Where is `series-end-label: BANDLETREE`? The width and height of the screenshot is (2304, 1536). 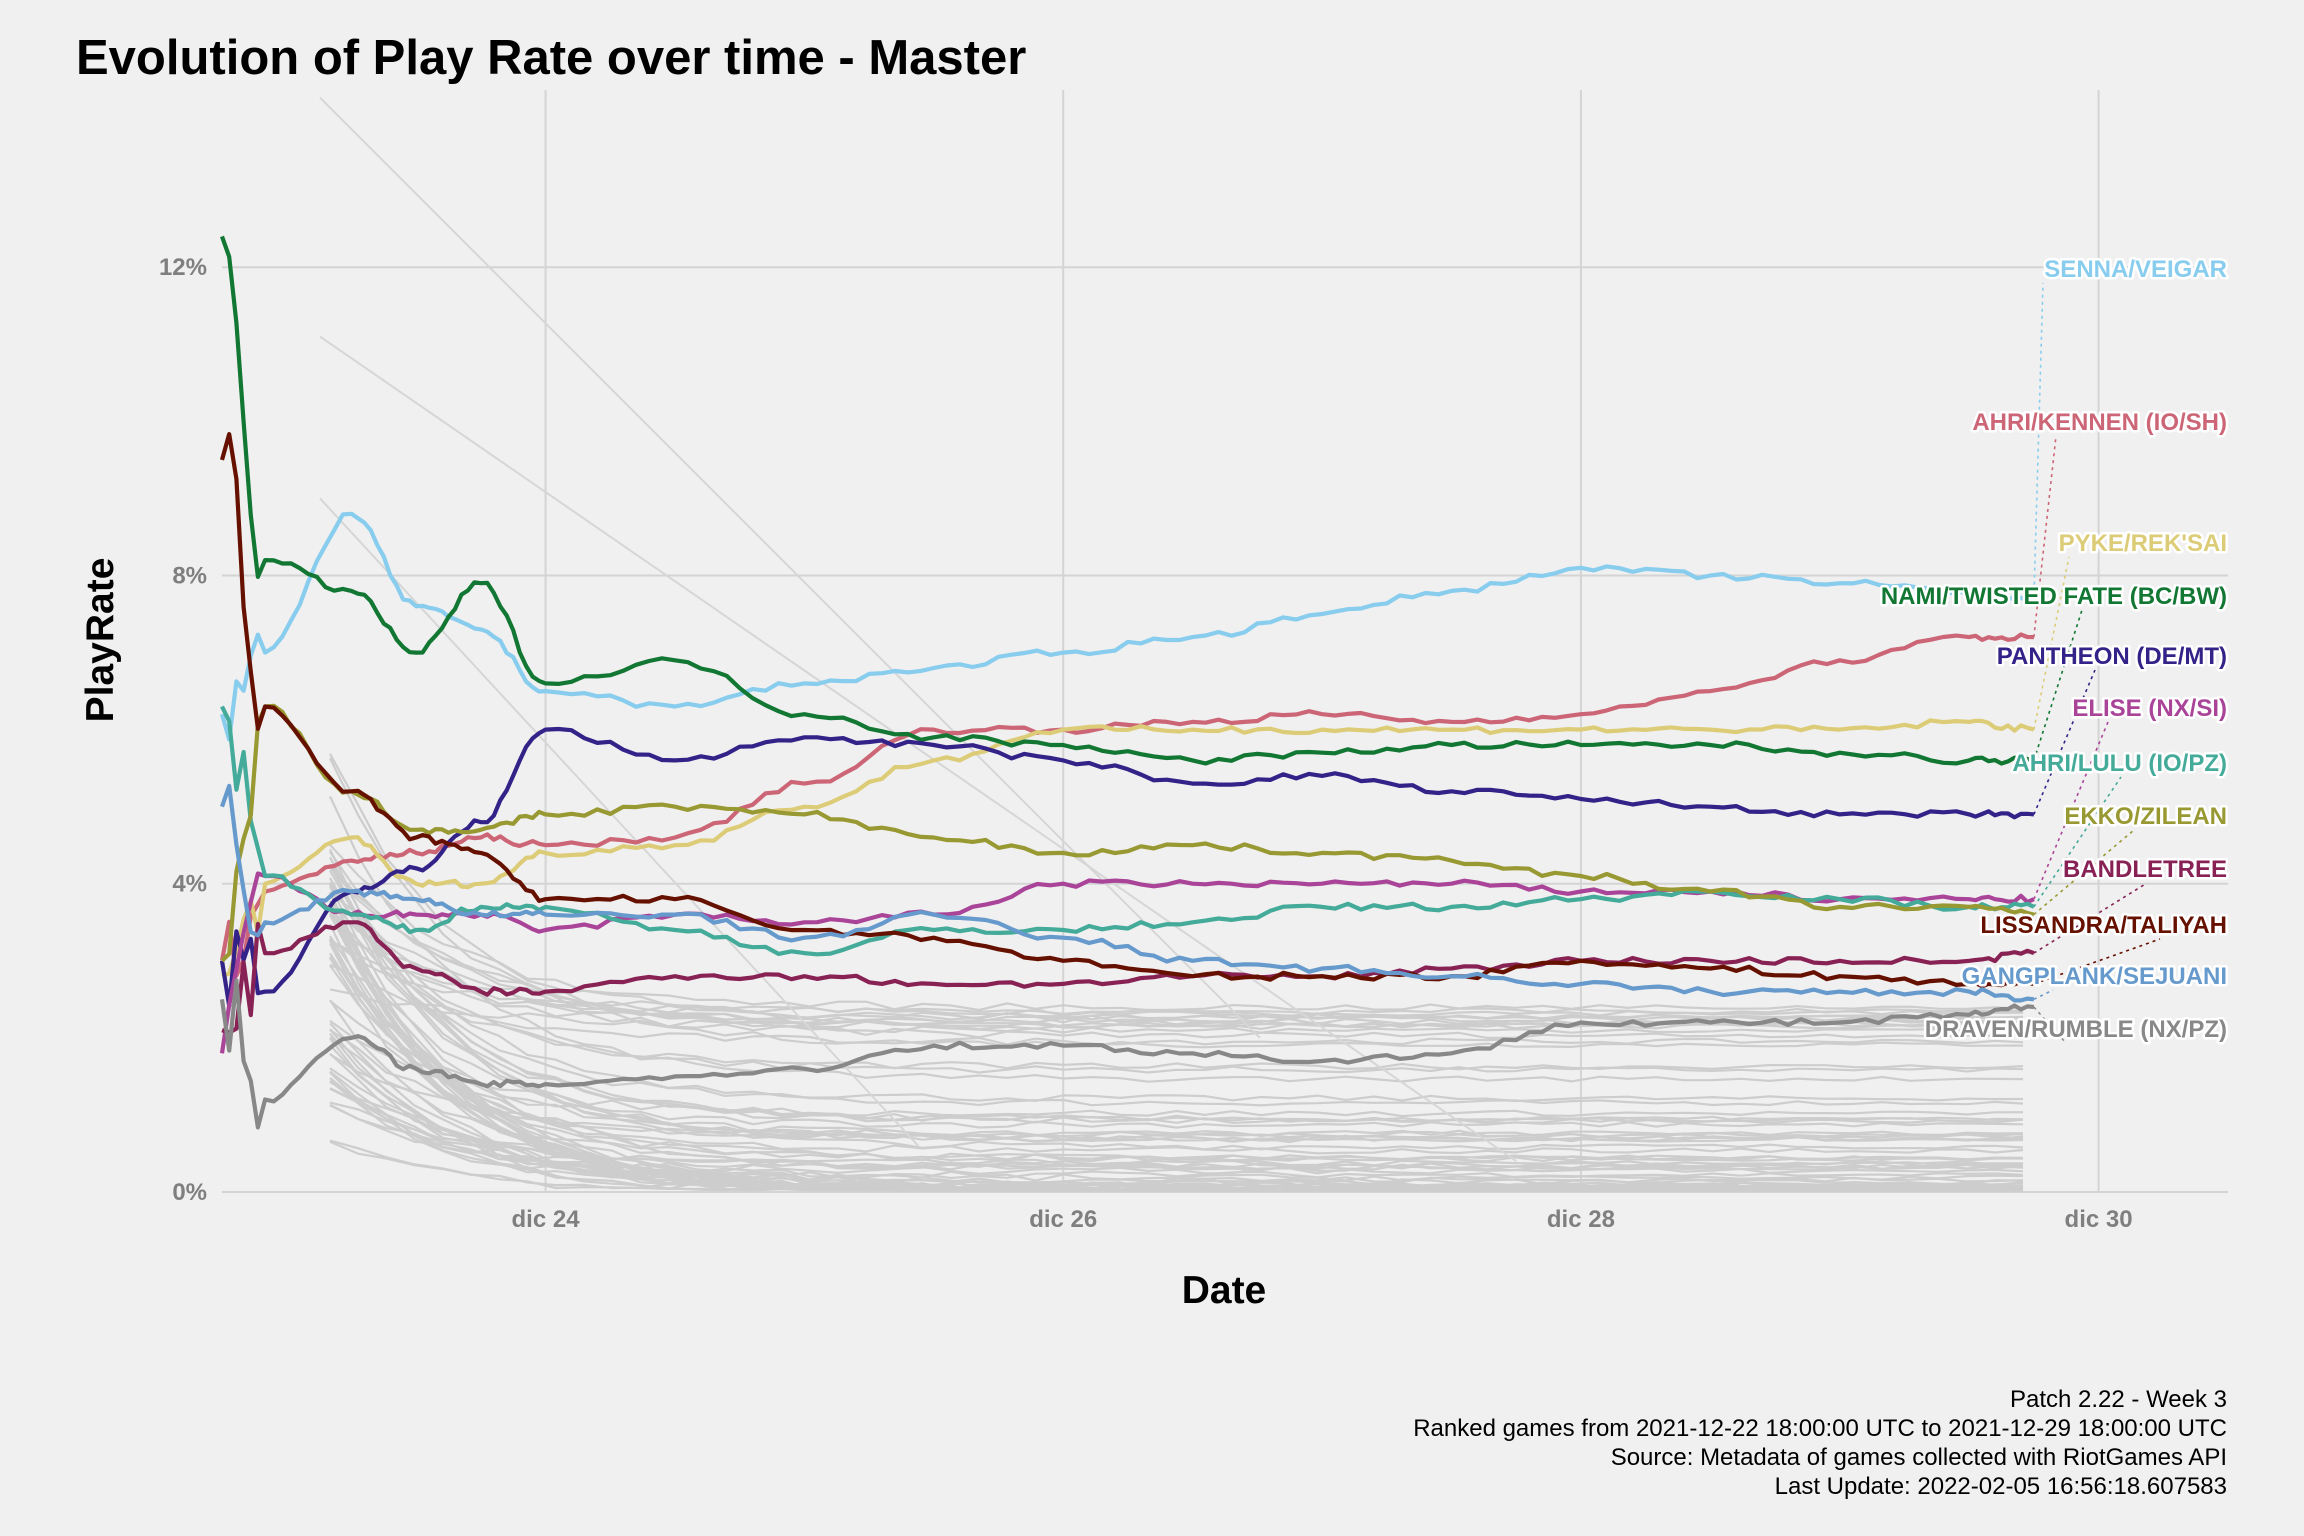
series-end-label: BANDLETREE is located at coordinates (2145, 869).